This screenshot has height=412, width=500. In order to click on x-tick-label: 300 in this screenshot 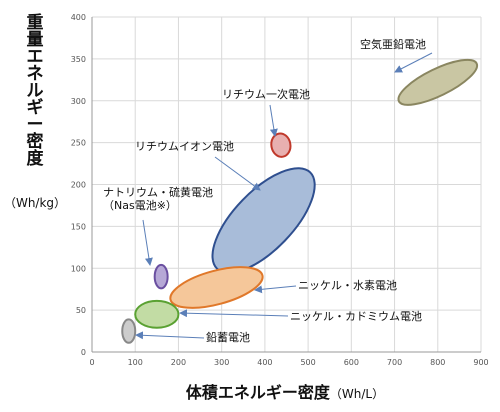, I will do `click(221, 362)`.